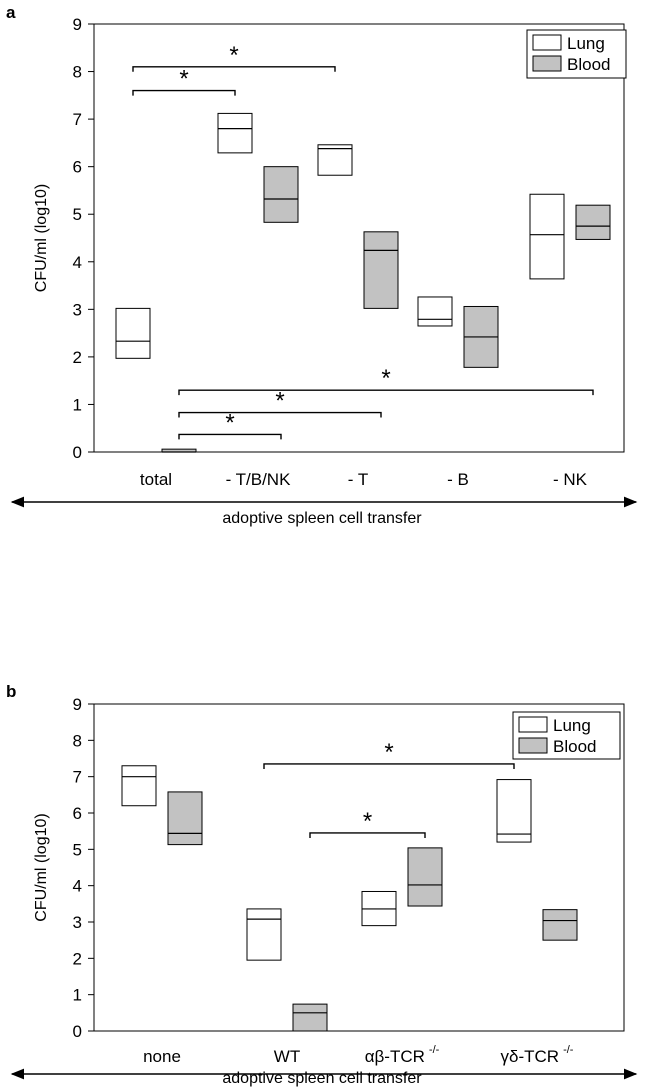  What do you see at coordinates (11, 12) in the screenshot?
I see `panel-label: a` at bounding box center [11, 12].